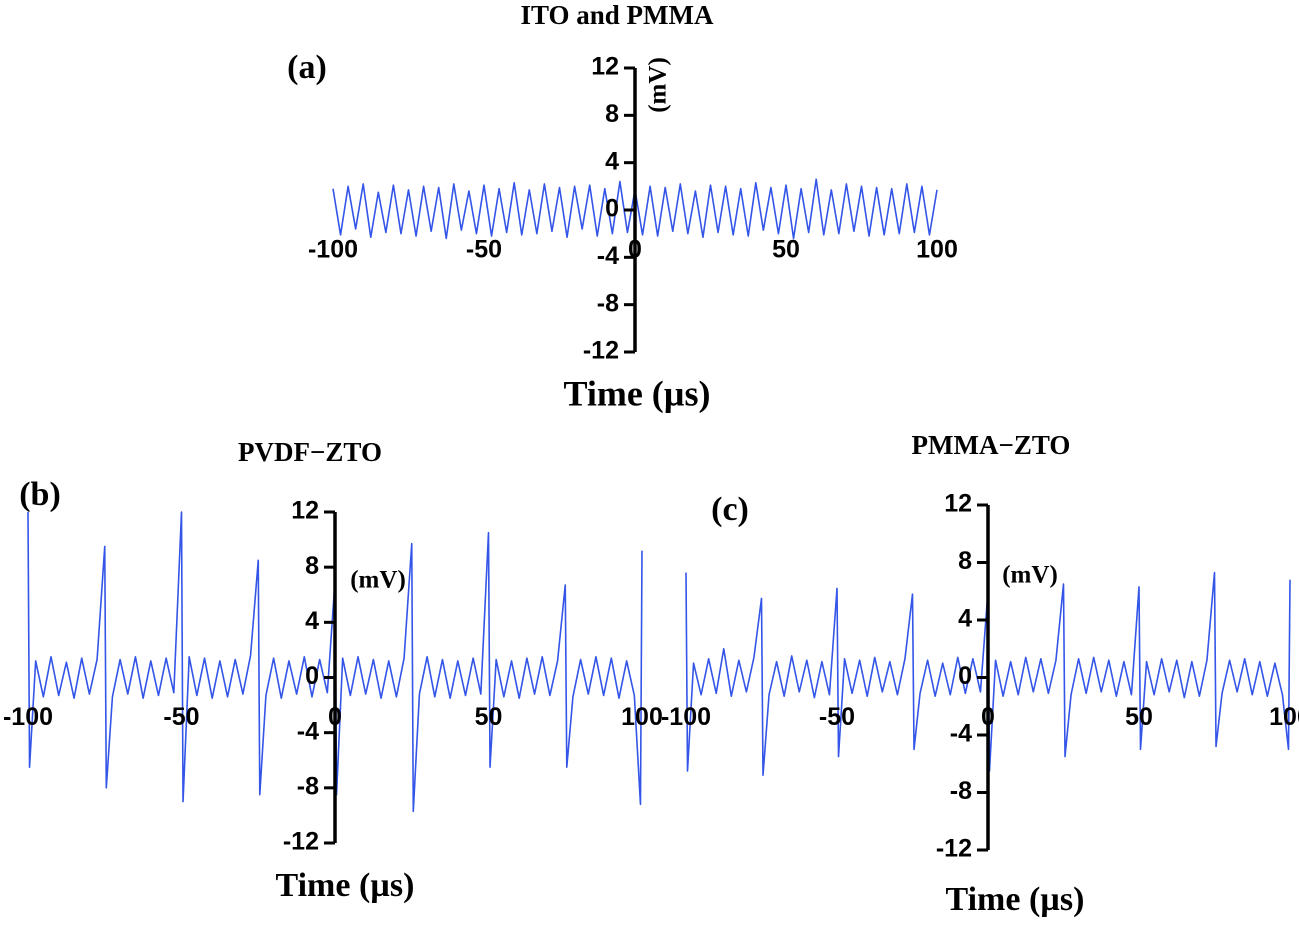  I want to click on panel-label: (a), so click(307, 67).